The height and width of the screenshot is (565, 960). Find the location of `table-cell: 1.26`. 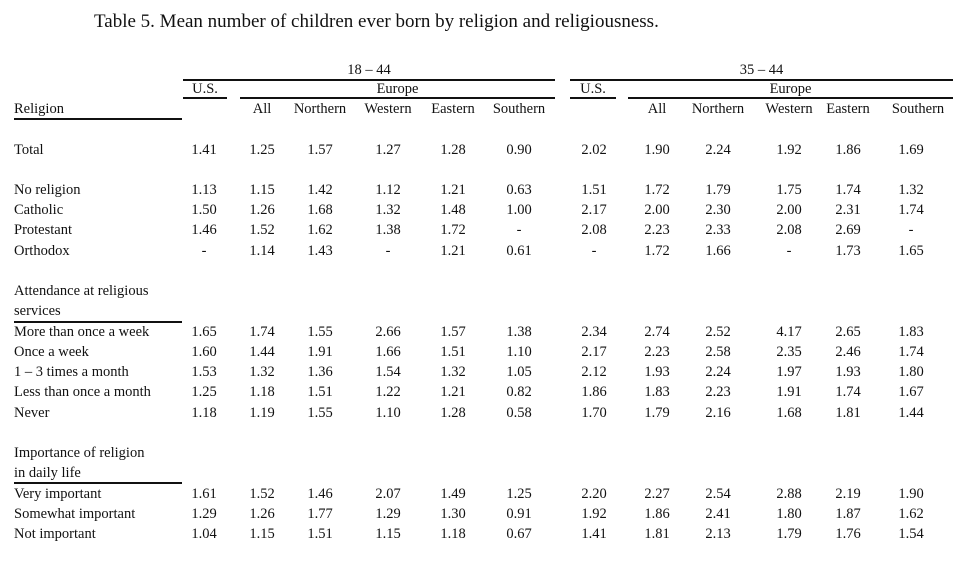

table-cell: 1.26 is located at coordinates (262, 514).